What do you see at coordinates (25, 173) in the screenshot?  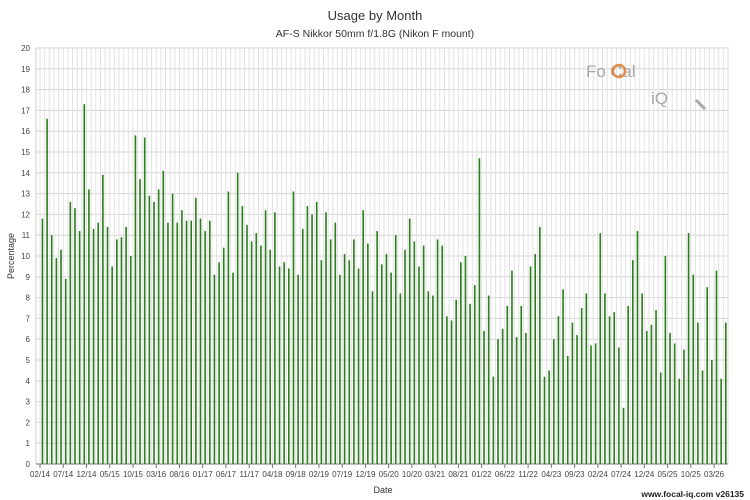 I see `y-tick-label: 14` at bounding box center [25, 173].